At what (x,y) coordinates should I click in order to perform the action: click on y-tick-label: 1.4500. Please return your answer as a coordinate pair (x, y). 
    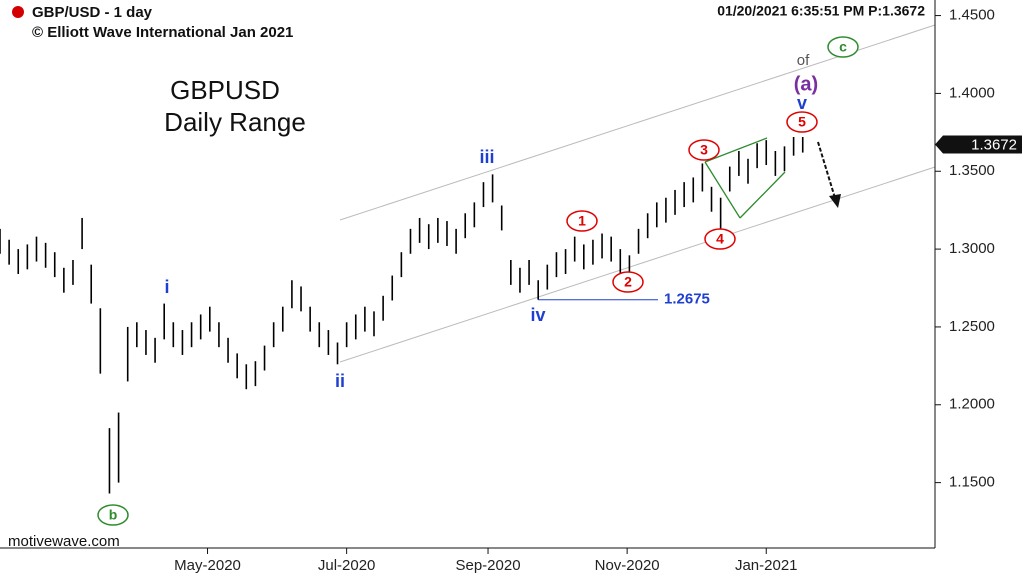
    Looking at the image, I should click on (972, 15).